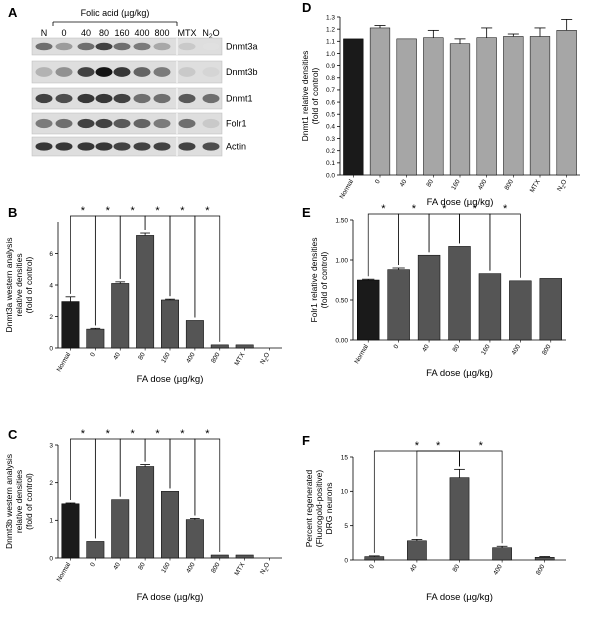 This screenshot has width=591, height=619. What do you see at coordinates (210, 34) in the screenshot?
I see `blot-lane-label: N2O` at bounding box center [210, 34].